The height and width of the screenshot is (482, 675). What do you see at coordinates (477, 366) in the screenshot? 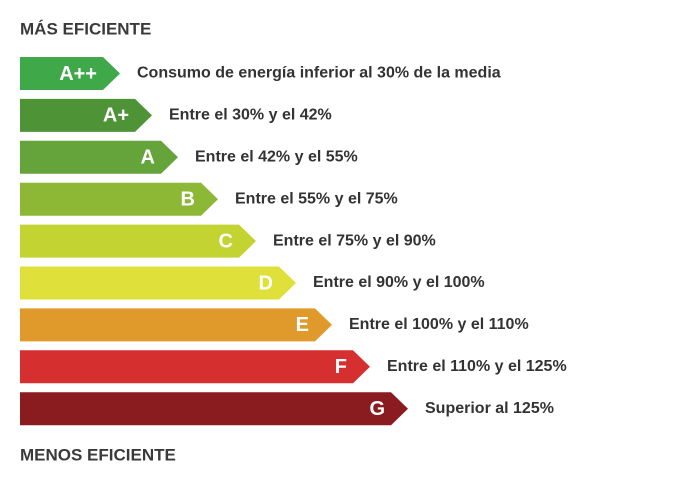
I see `class-description: Entre el 110% y el 125%` at bounding box center [477, 366].